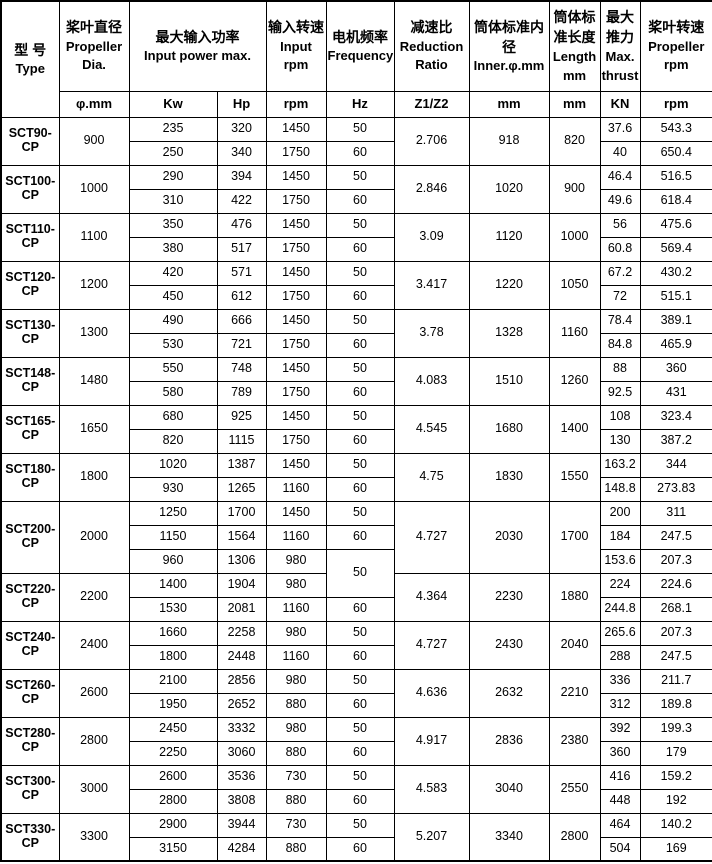  Describe the element at coordinates (241, 393) in the screenshot. I see `hp-cell: 789` at that location.